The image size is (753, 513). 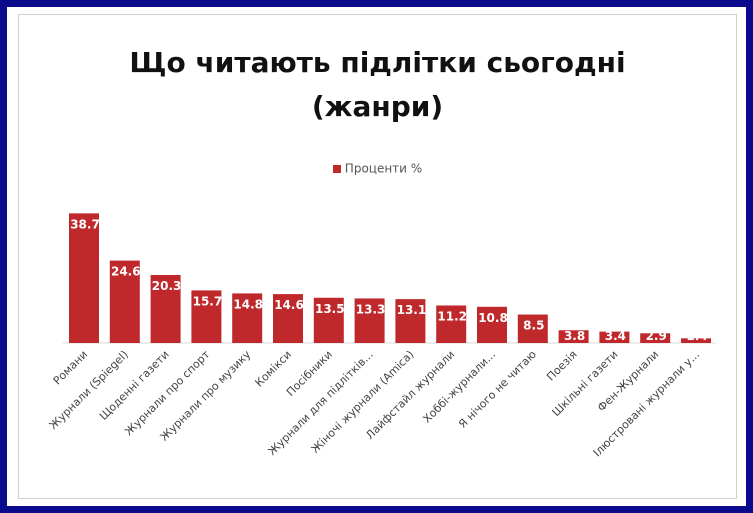 I want to click on category-label: Поезія, so click(x=562, y=366).